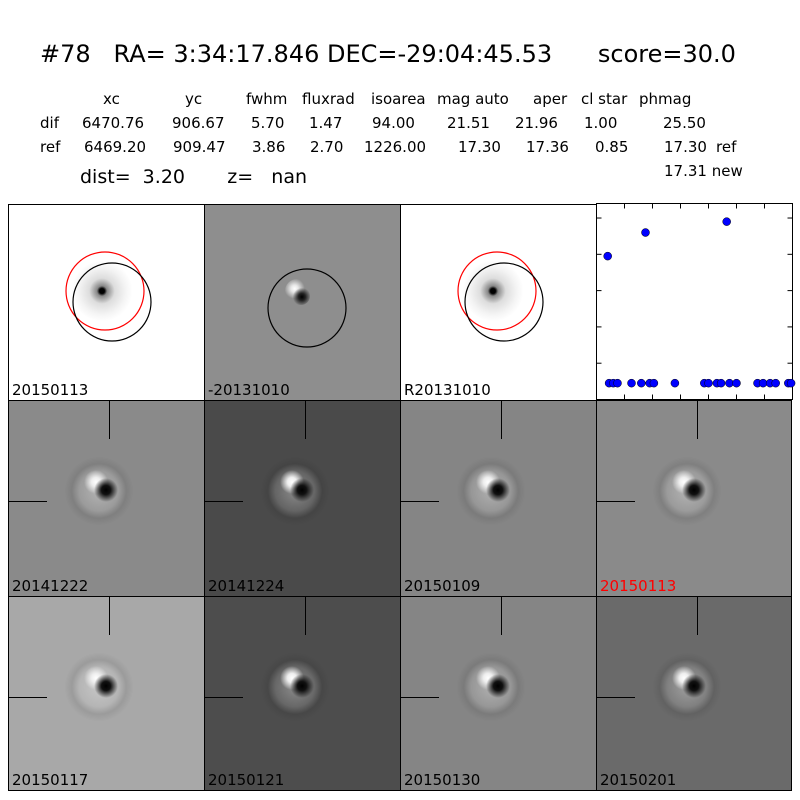  What do you see at coordinates (194, 99) in the screenshot?
I see `col-header-yc: yc` at bounding box center [194, 99].